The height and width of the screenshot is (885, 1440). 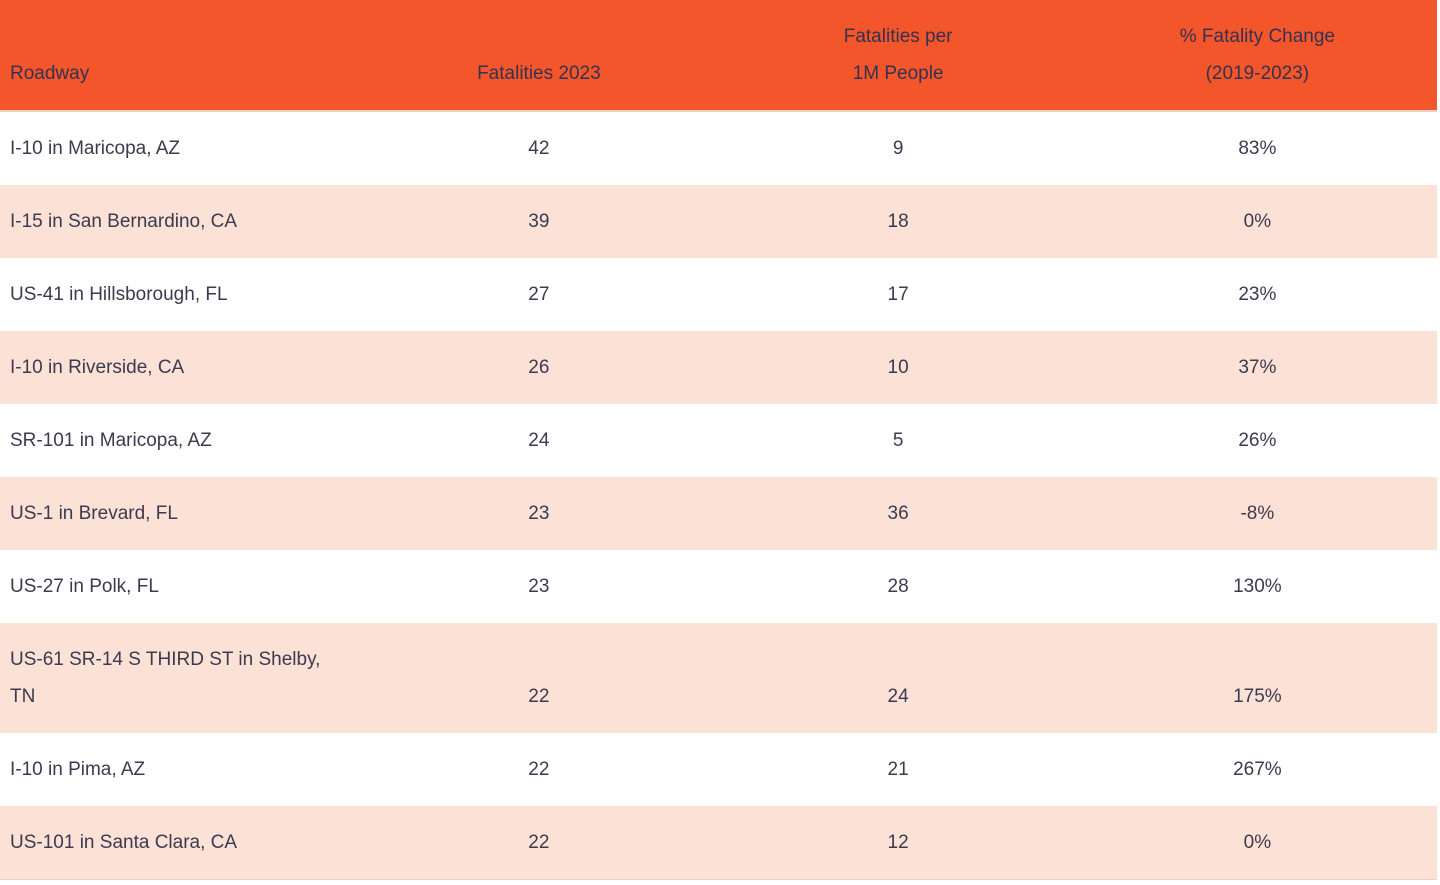 I want to click on header-line: % Fatality Change, so click(x=1257, y=36).